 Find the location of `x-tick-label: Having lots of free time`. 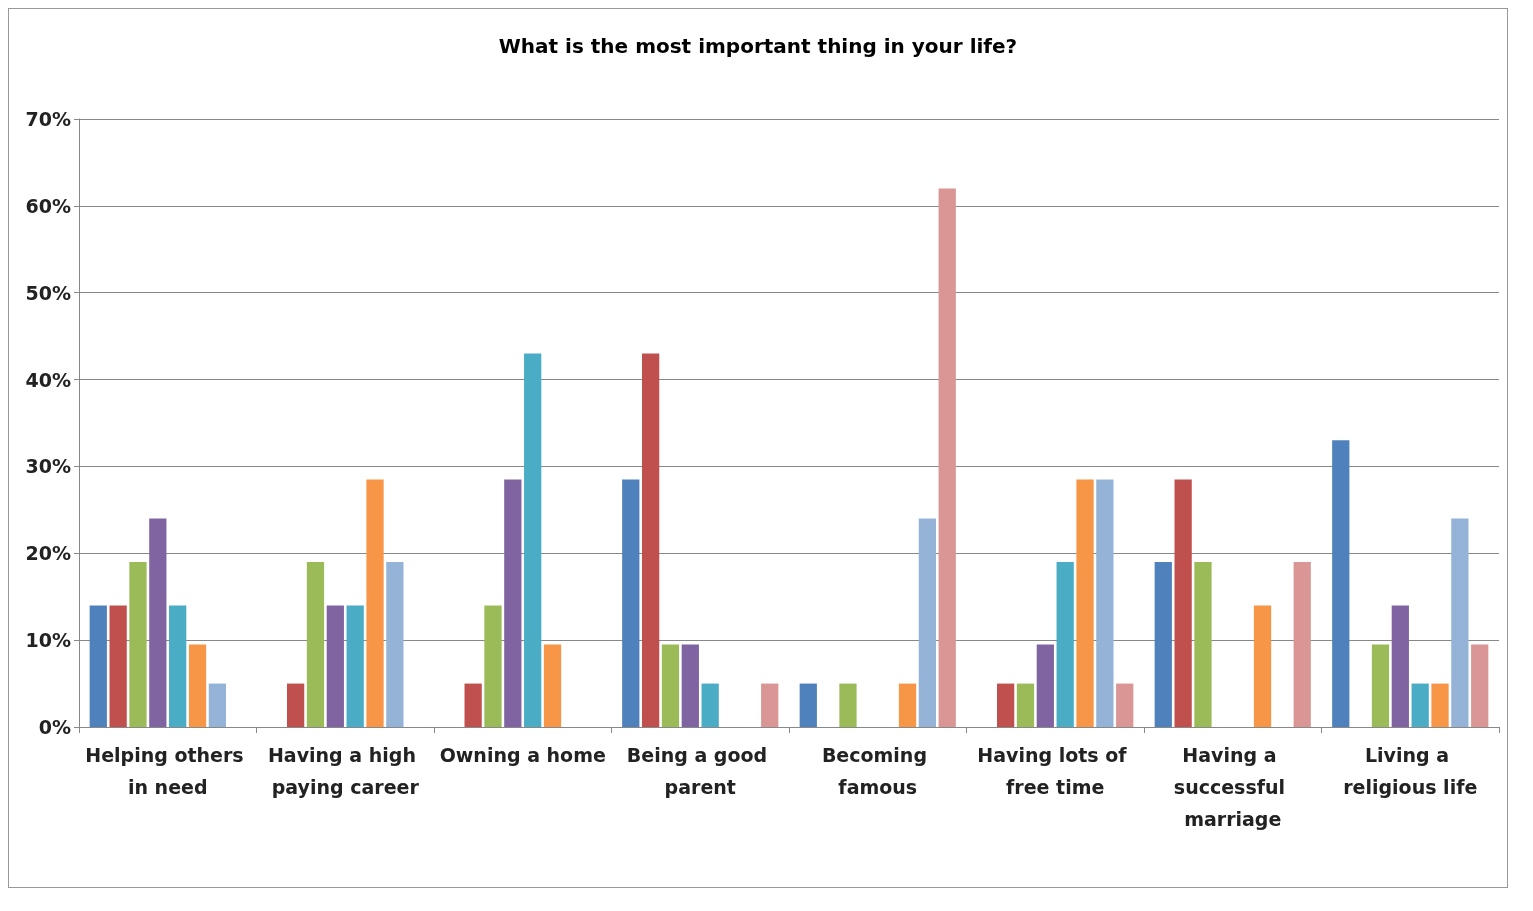

x-tick-label: Having lots of free time is located at coordinates (1055, 771).